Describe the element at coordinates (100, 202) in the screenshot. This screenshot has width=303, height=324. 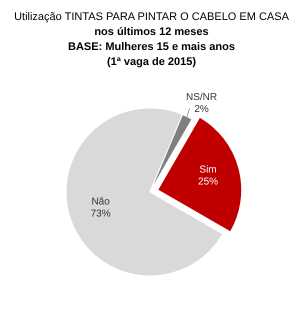
I see `slice-label: Não` at that location.